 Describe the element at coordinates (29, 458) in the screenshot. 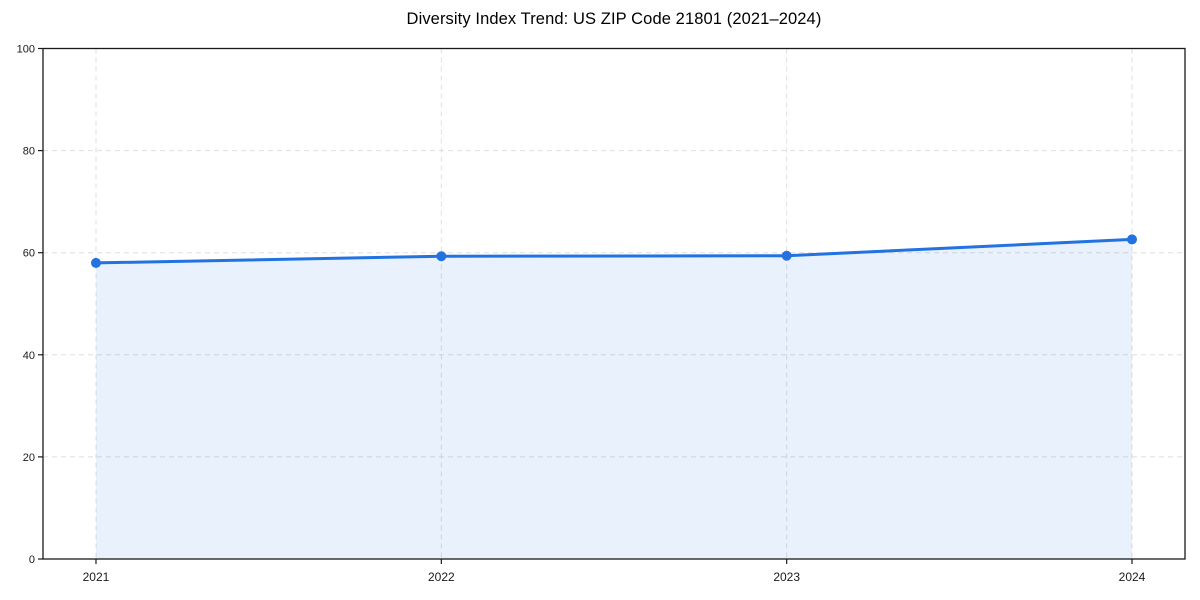

I see `y-tick-label: 20` at that location.